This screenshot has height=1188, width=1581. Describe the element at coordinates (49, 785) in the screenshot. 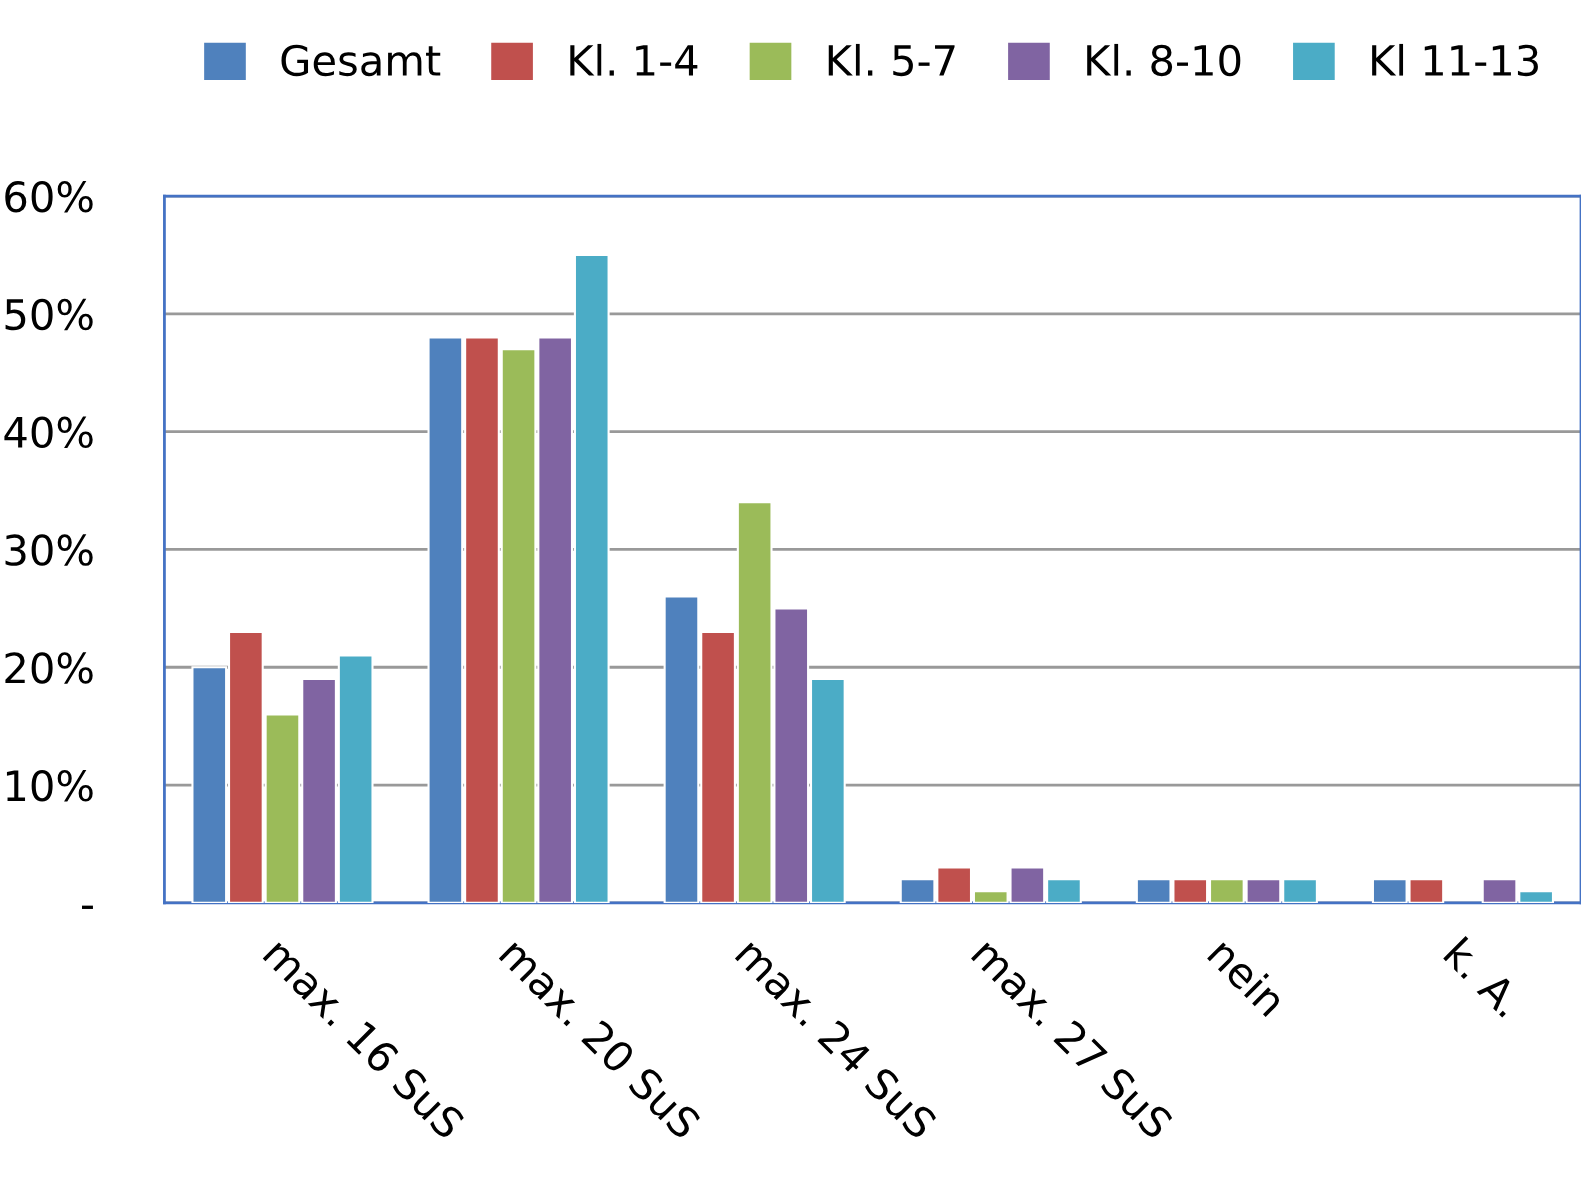

I see `y-tick-label: 10%` at that location.